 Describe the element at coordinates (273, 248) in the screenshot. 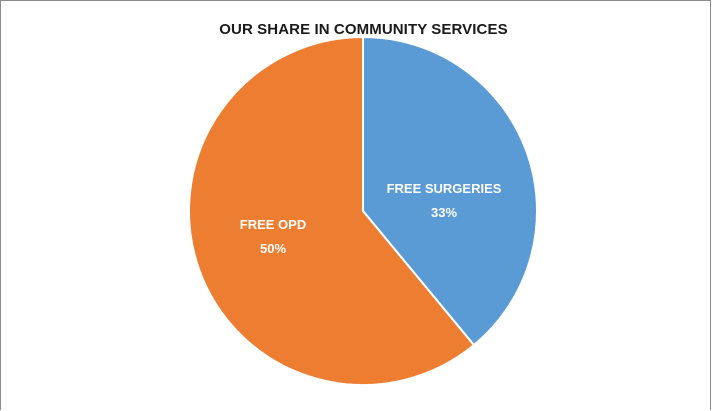

I see `slice-label-percent: 50%` at that location.